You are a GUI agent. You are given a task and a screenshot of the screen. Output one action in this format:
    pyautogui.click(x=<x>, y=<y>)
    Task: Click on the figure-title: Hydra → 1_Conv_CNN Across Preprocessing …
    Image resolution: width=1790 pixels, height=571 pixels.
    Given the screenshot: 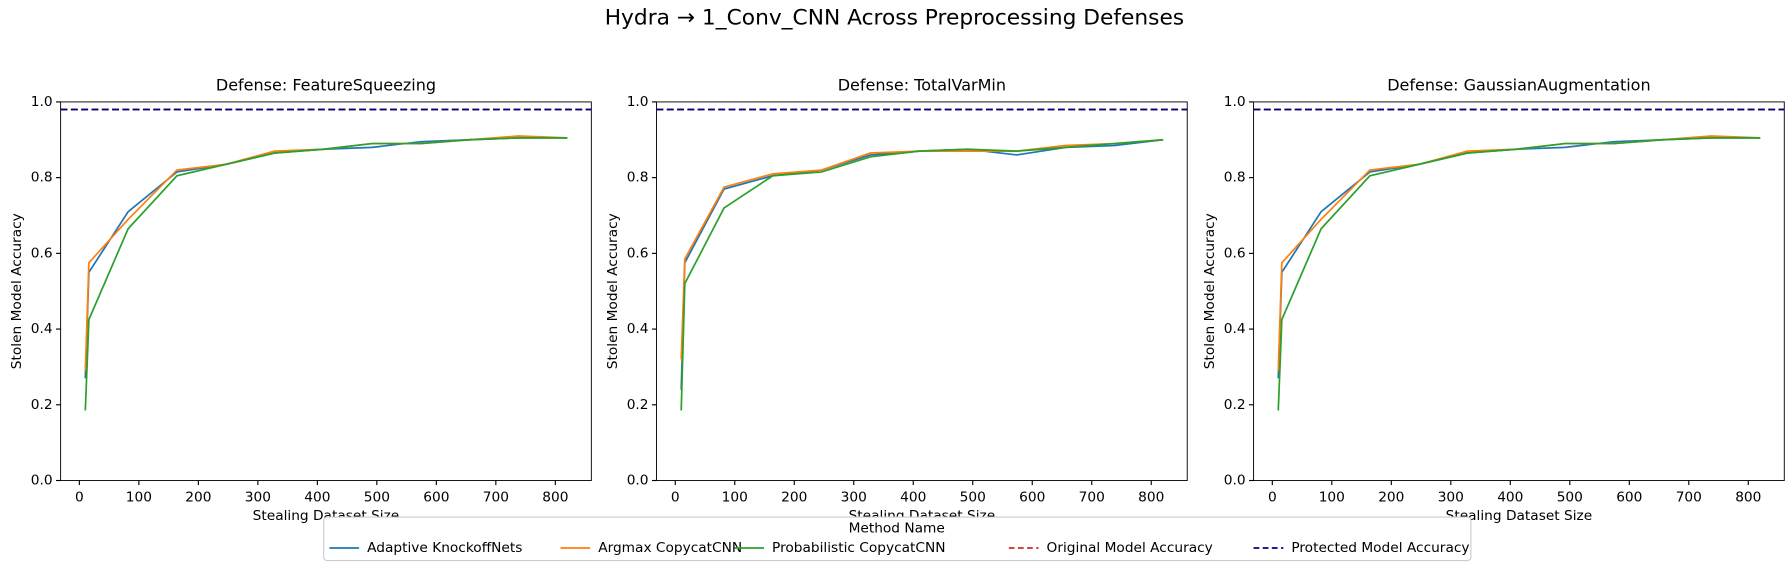 What is the action you would take?
    pyautogui.click(x=894, y=17)
    